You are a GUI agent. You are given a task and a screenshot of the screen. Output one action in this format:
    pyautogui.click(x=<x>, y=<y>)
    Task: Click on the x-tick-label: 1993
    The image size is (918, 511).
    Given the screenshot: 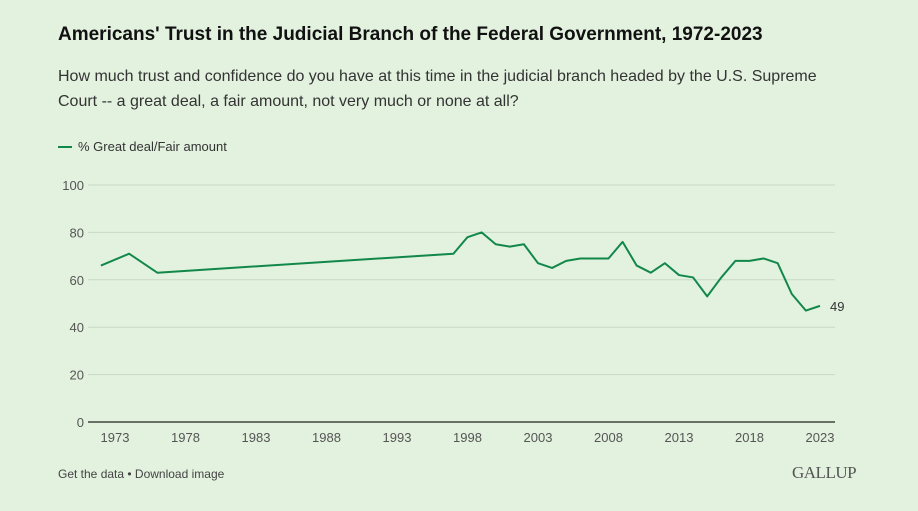 What is the action you would take?
    pyautogui.click(x=397, y=437)
    